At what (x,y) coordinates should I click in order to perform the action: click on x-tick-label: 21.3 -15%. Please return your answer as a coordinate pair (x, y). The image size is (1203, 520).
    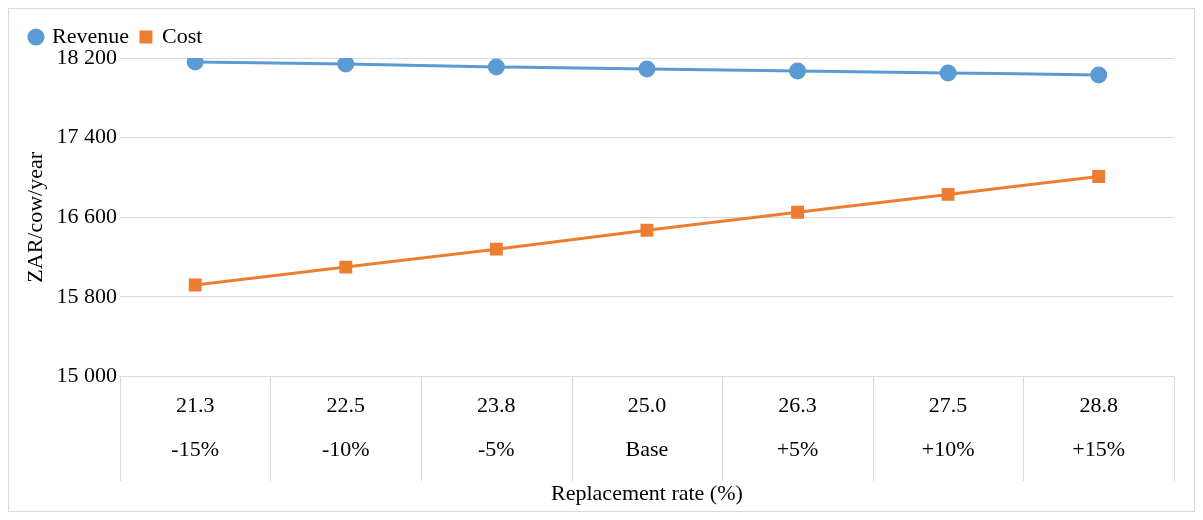
    Looking at the image, I should click on (195, 427).